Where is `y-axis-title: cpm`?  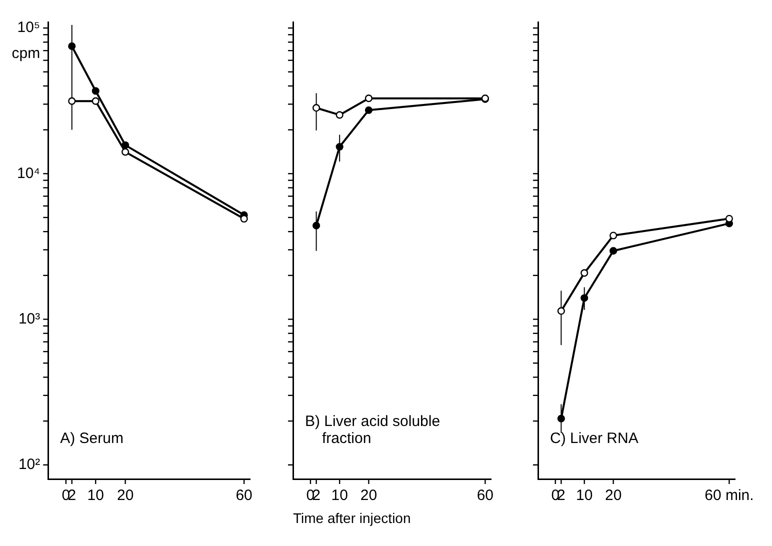 y-axis-title: cpm is located at coordinates (26, 53).